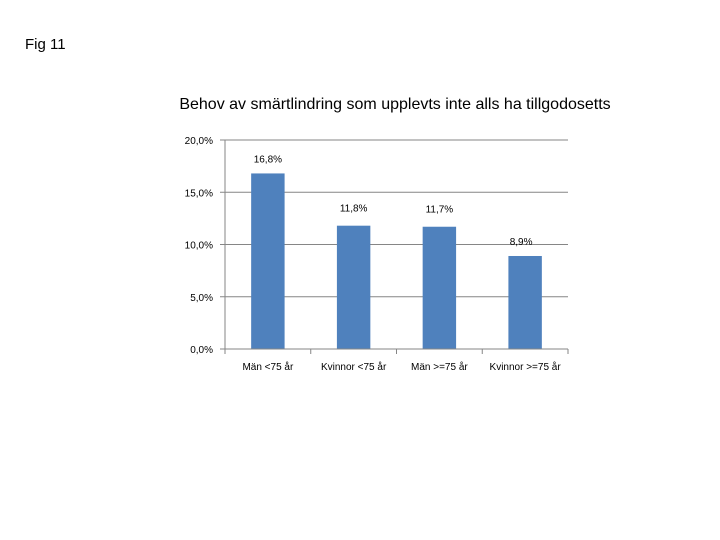  I want to click on data-label: 8,9%, so click(521, 242).